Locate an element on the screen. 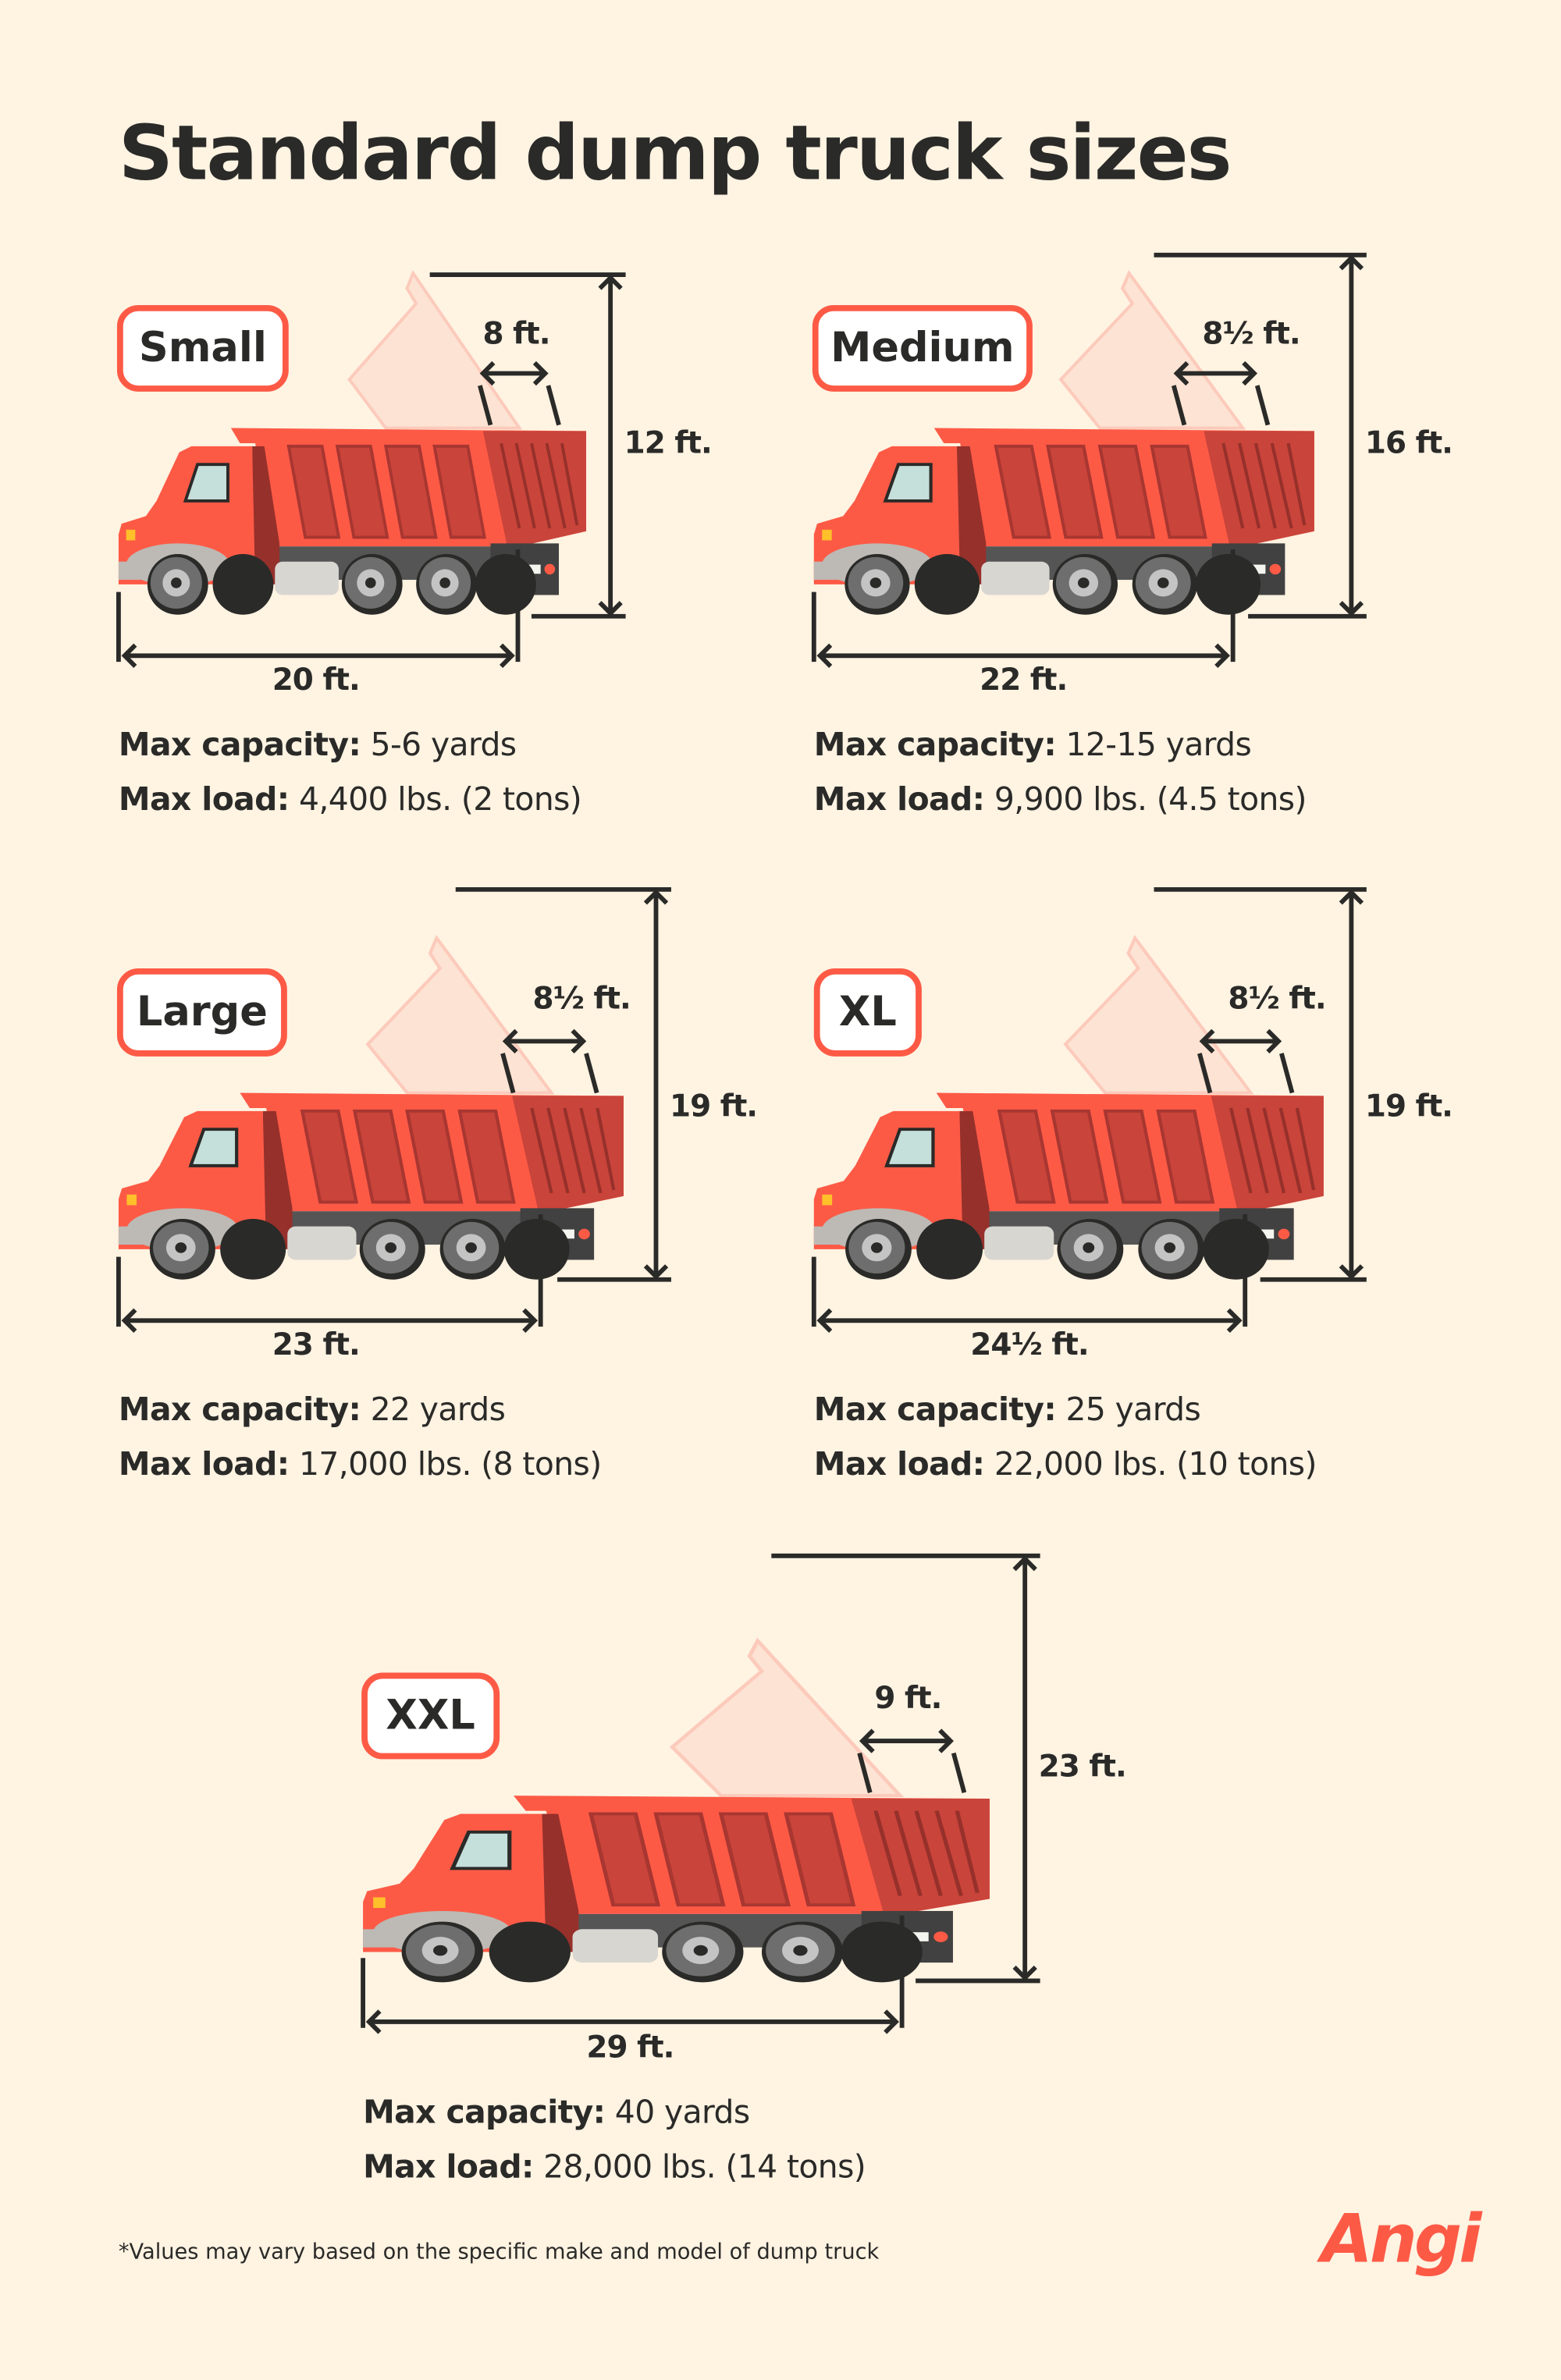  length-label: 22 ft. is located at coordinates (1023, 680).